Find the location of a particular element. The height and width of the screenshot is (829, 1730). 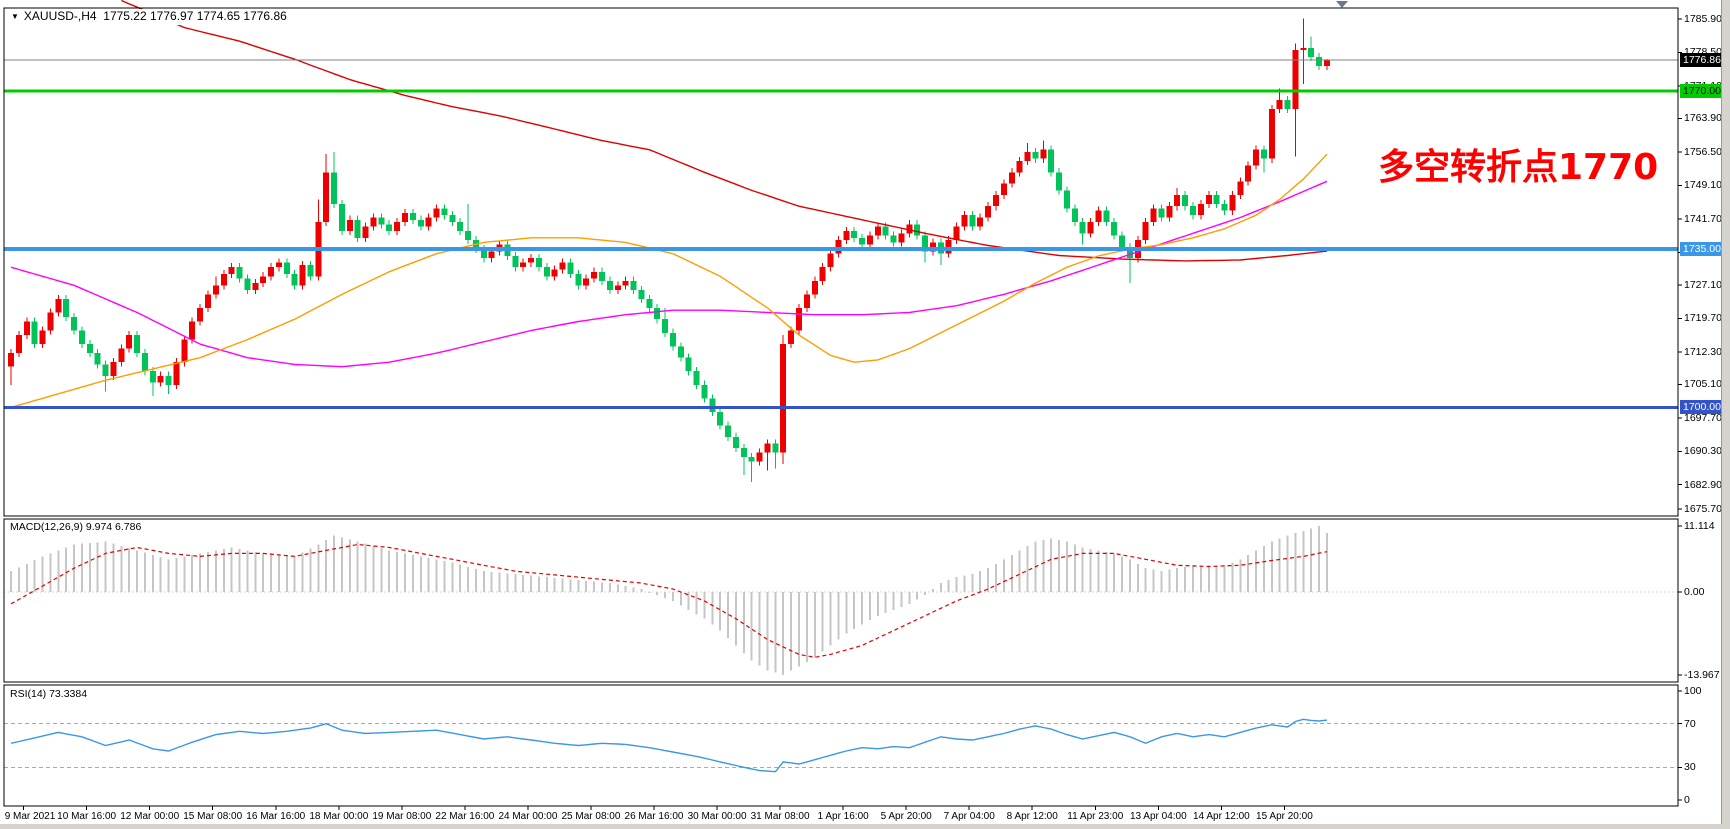

rsi-indicator-label: RSI(14) 73.3384 is located at coordinates (49, 694).